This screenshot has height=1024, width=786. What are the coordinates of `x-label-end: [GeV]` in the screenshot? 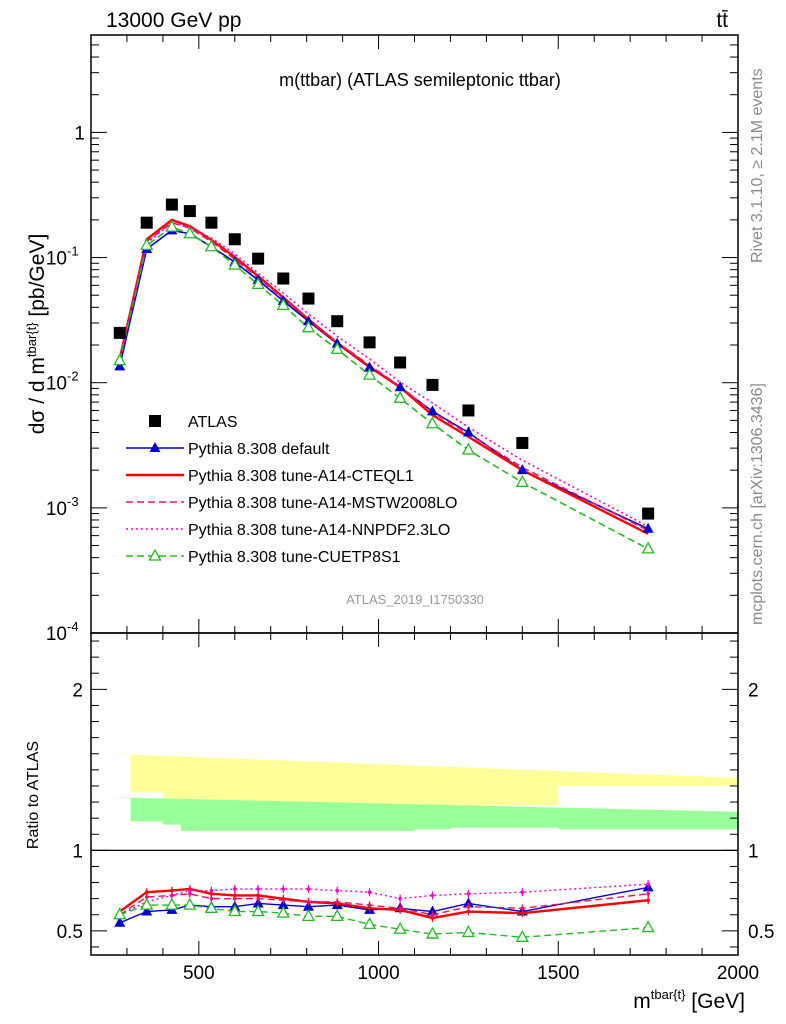 It's located at (715, 1001).